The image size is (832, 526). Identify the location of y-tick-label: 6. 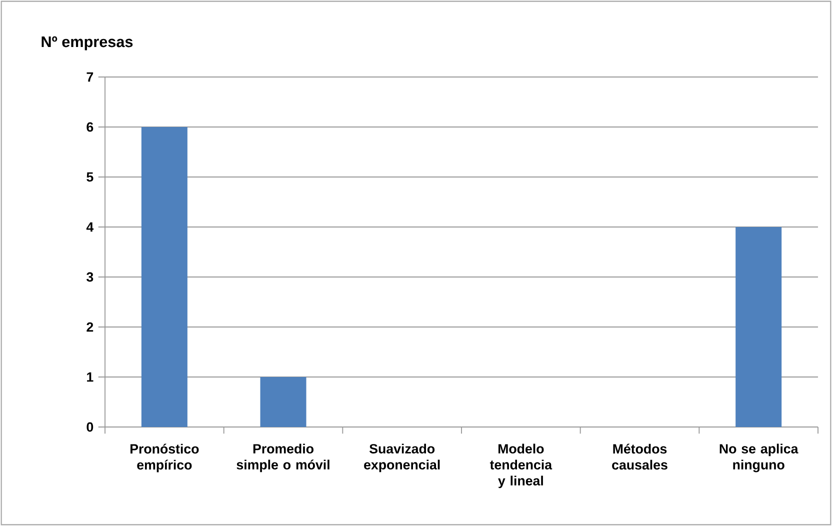
(90, 127).